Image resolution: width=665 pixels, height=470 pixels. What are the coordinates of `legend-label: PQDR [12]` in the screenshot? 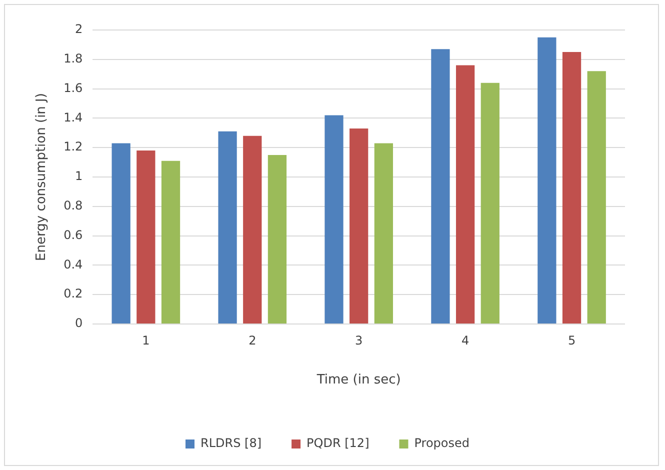 It's located at (338, 443).